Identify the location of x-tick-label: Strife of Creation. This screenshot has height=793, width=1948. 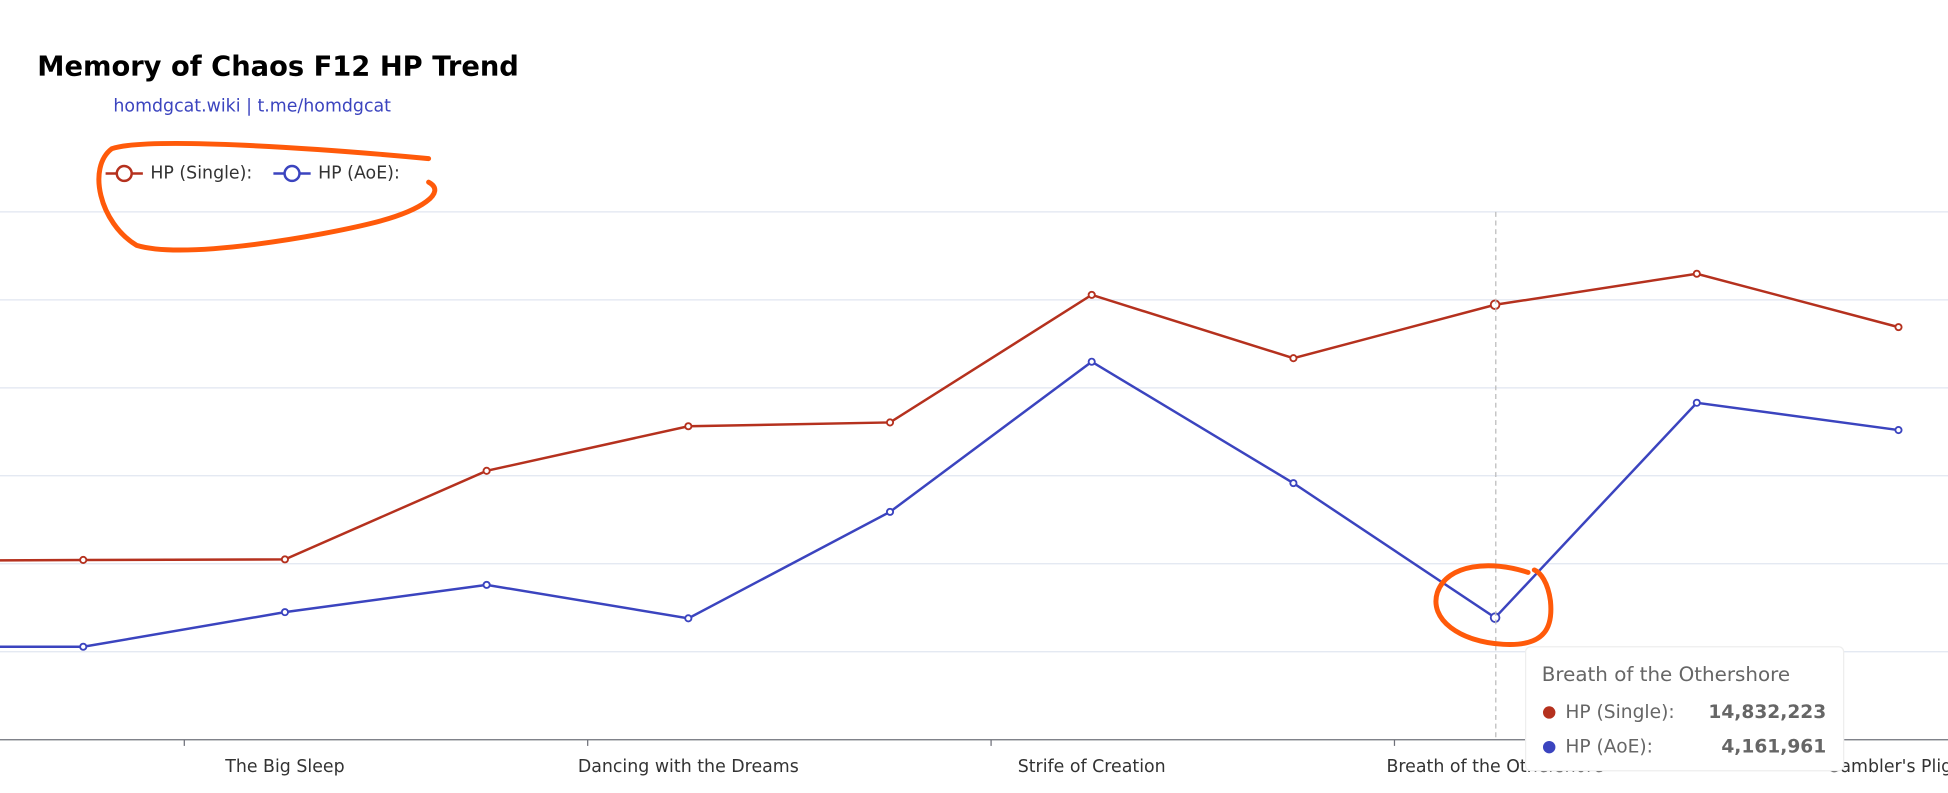
(1092, 767).